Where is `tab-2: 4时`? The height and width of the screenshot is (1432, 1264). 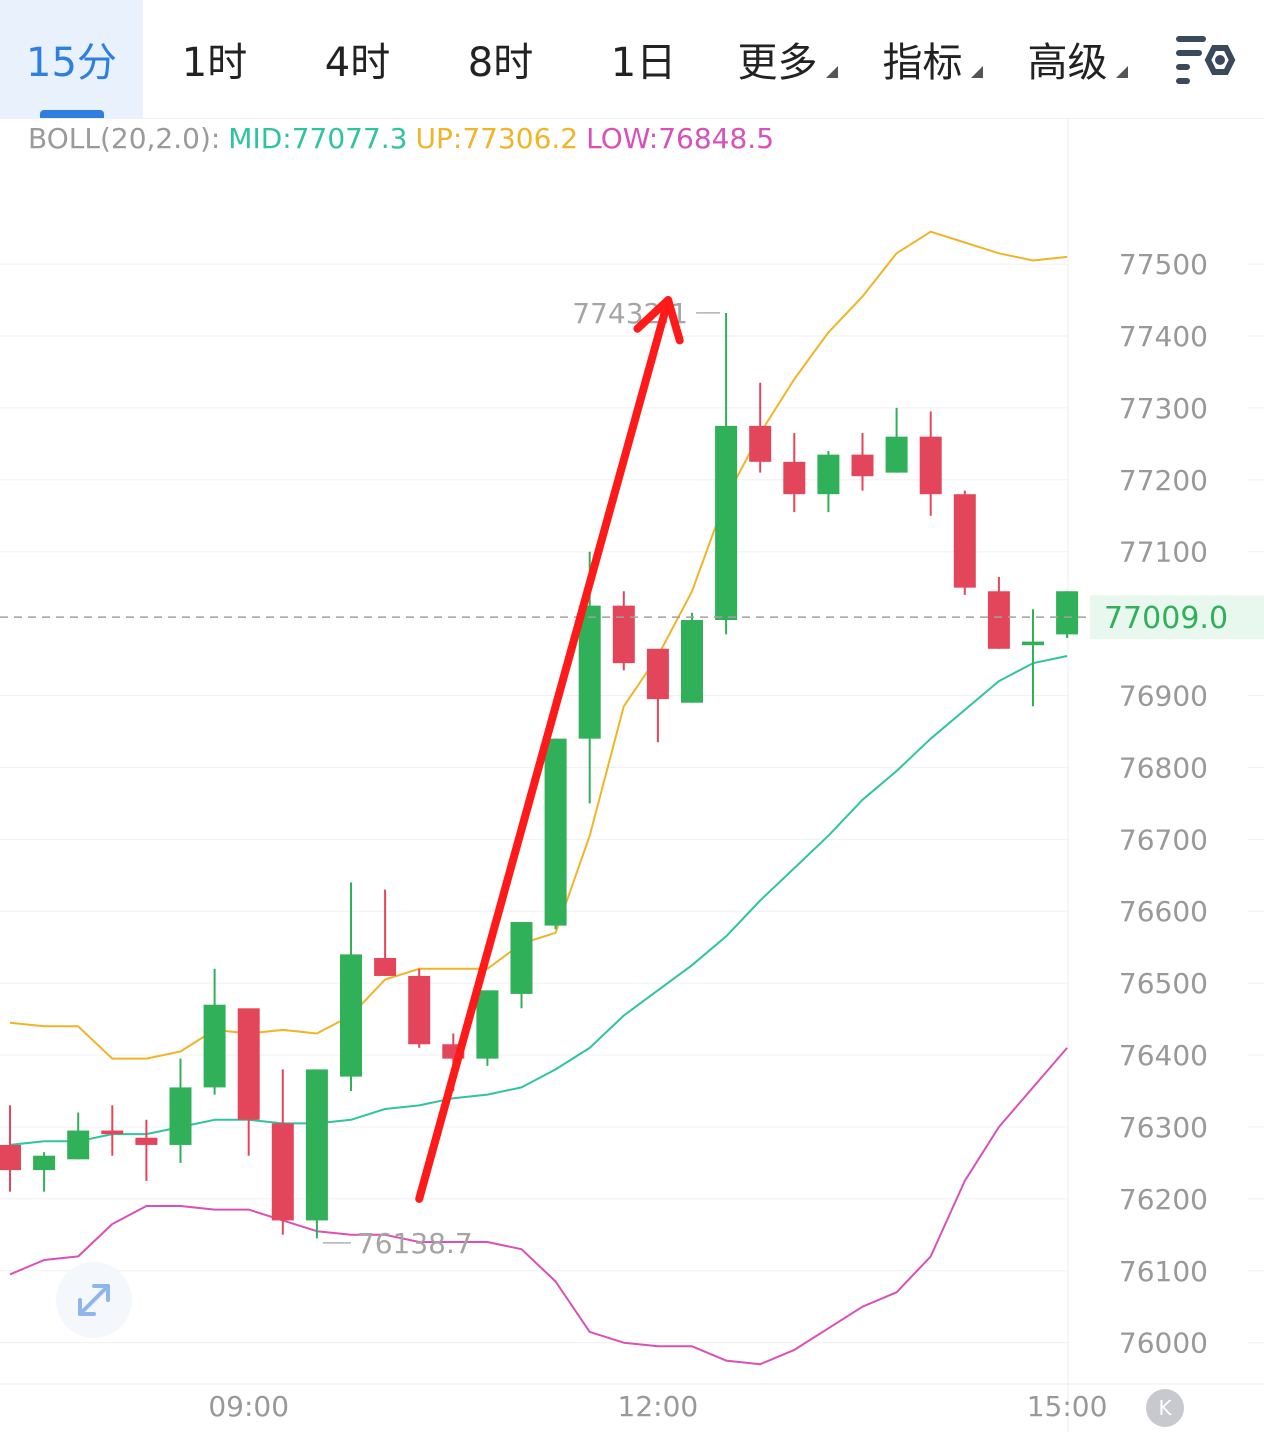
tab-2: 4时 is located at coordinates (357, 59).